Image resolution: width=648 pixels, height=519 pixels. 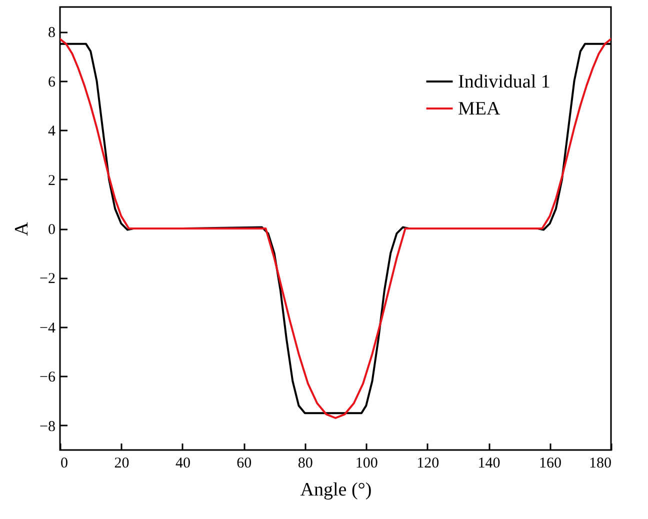 I want to click on y-axis-title: A, so click(x=22, y=229).